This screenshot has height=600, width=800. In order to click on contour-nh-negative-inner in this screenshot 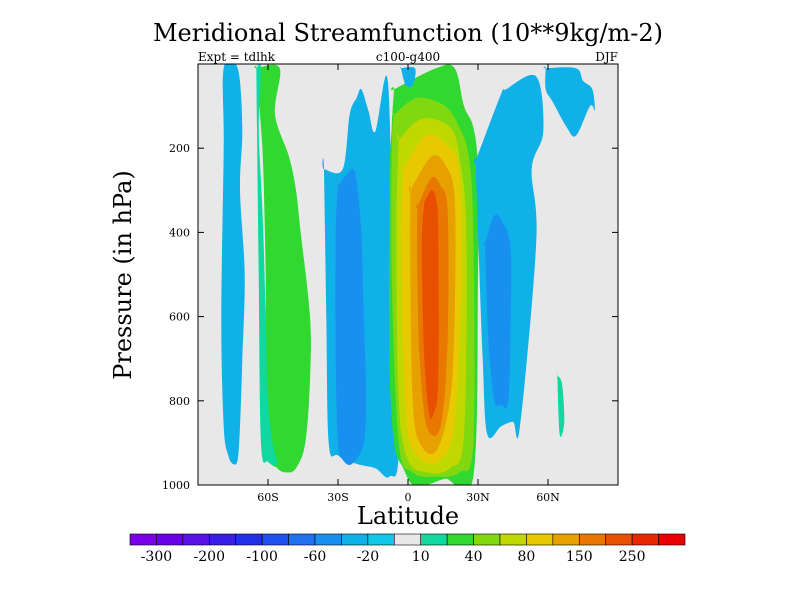, I will do `click(498, 311)`.